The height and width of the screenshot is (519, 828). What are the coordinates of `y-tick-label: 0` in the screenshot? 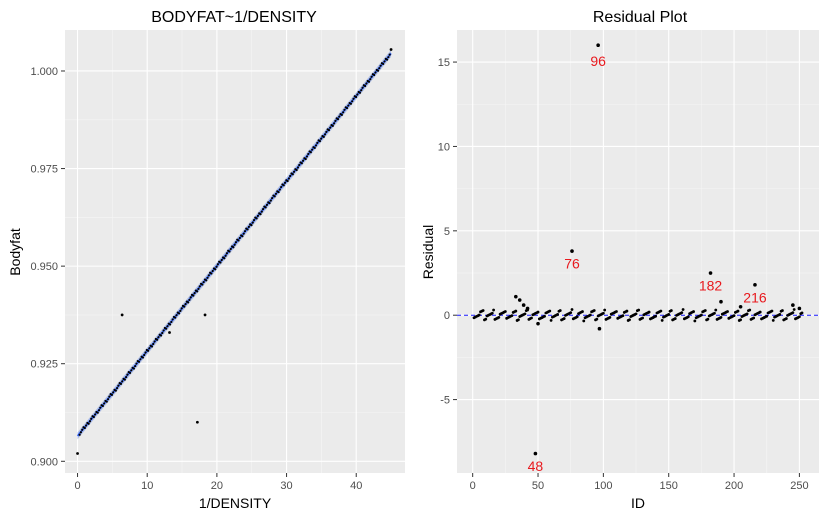 It's located at (447, 316).